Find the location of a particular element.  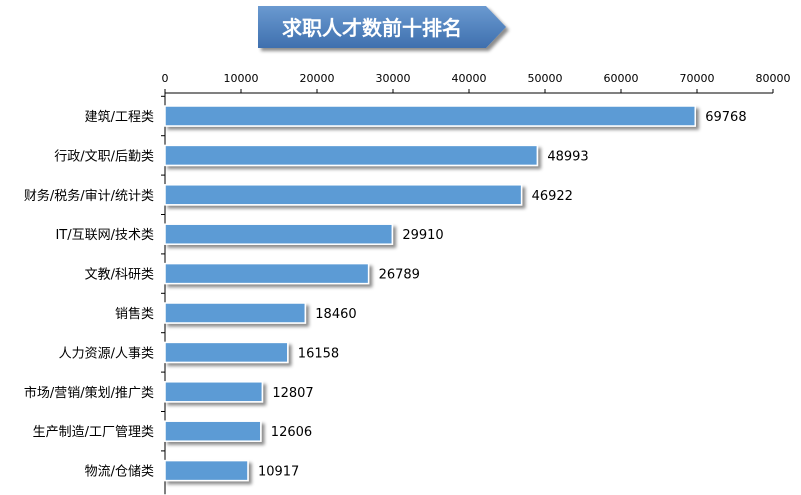

category-label: 文教/科研类 is located at coordinates (119, 275).